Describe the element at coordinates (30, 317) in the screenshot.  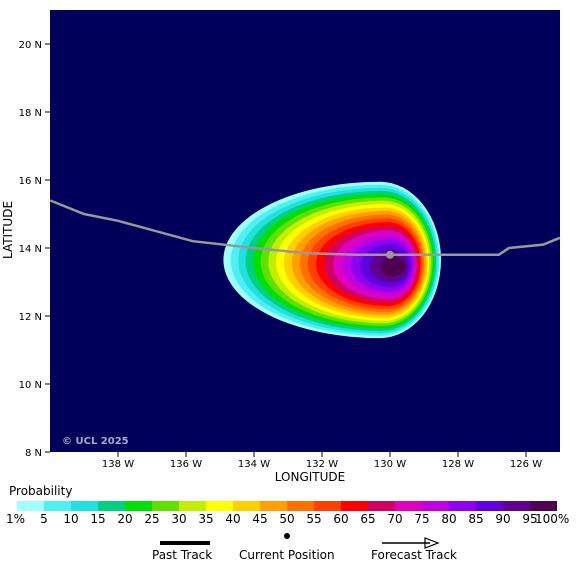
I see `lat-tick-label: 12 N` at that location.